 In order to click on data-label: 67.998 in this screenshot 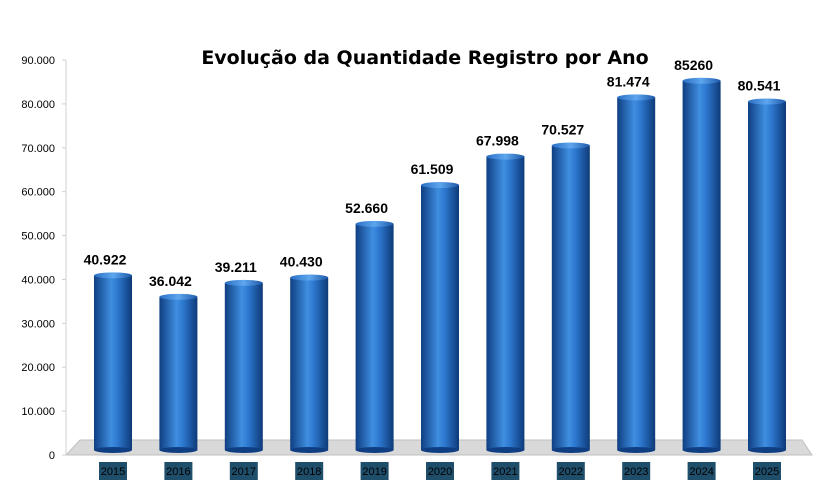, I will do `click(497, 141)`.